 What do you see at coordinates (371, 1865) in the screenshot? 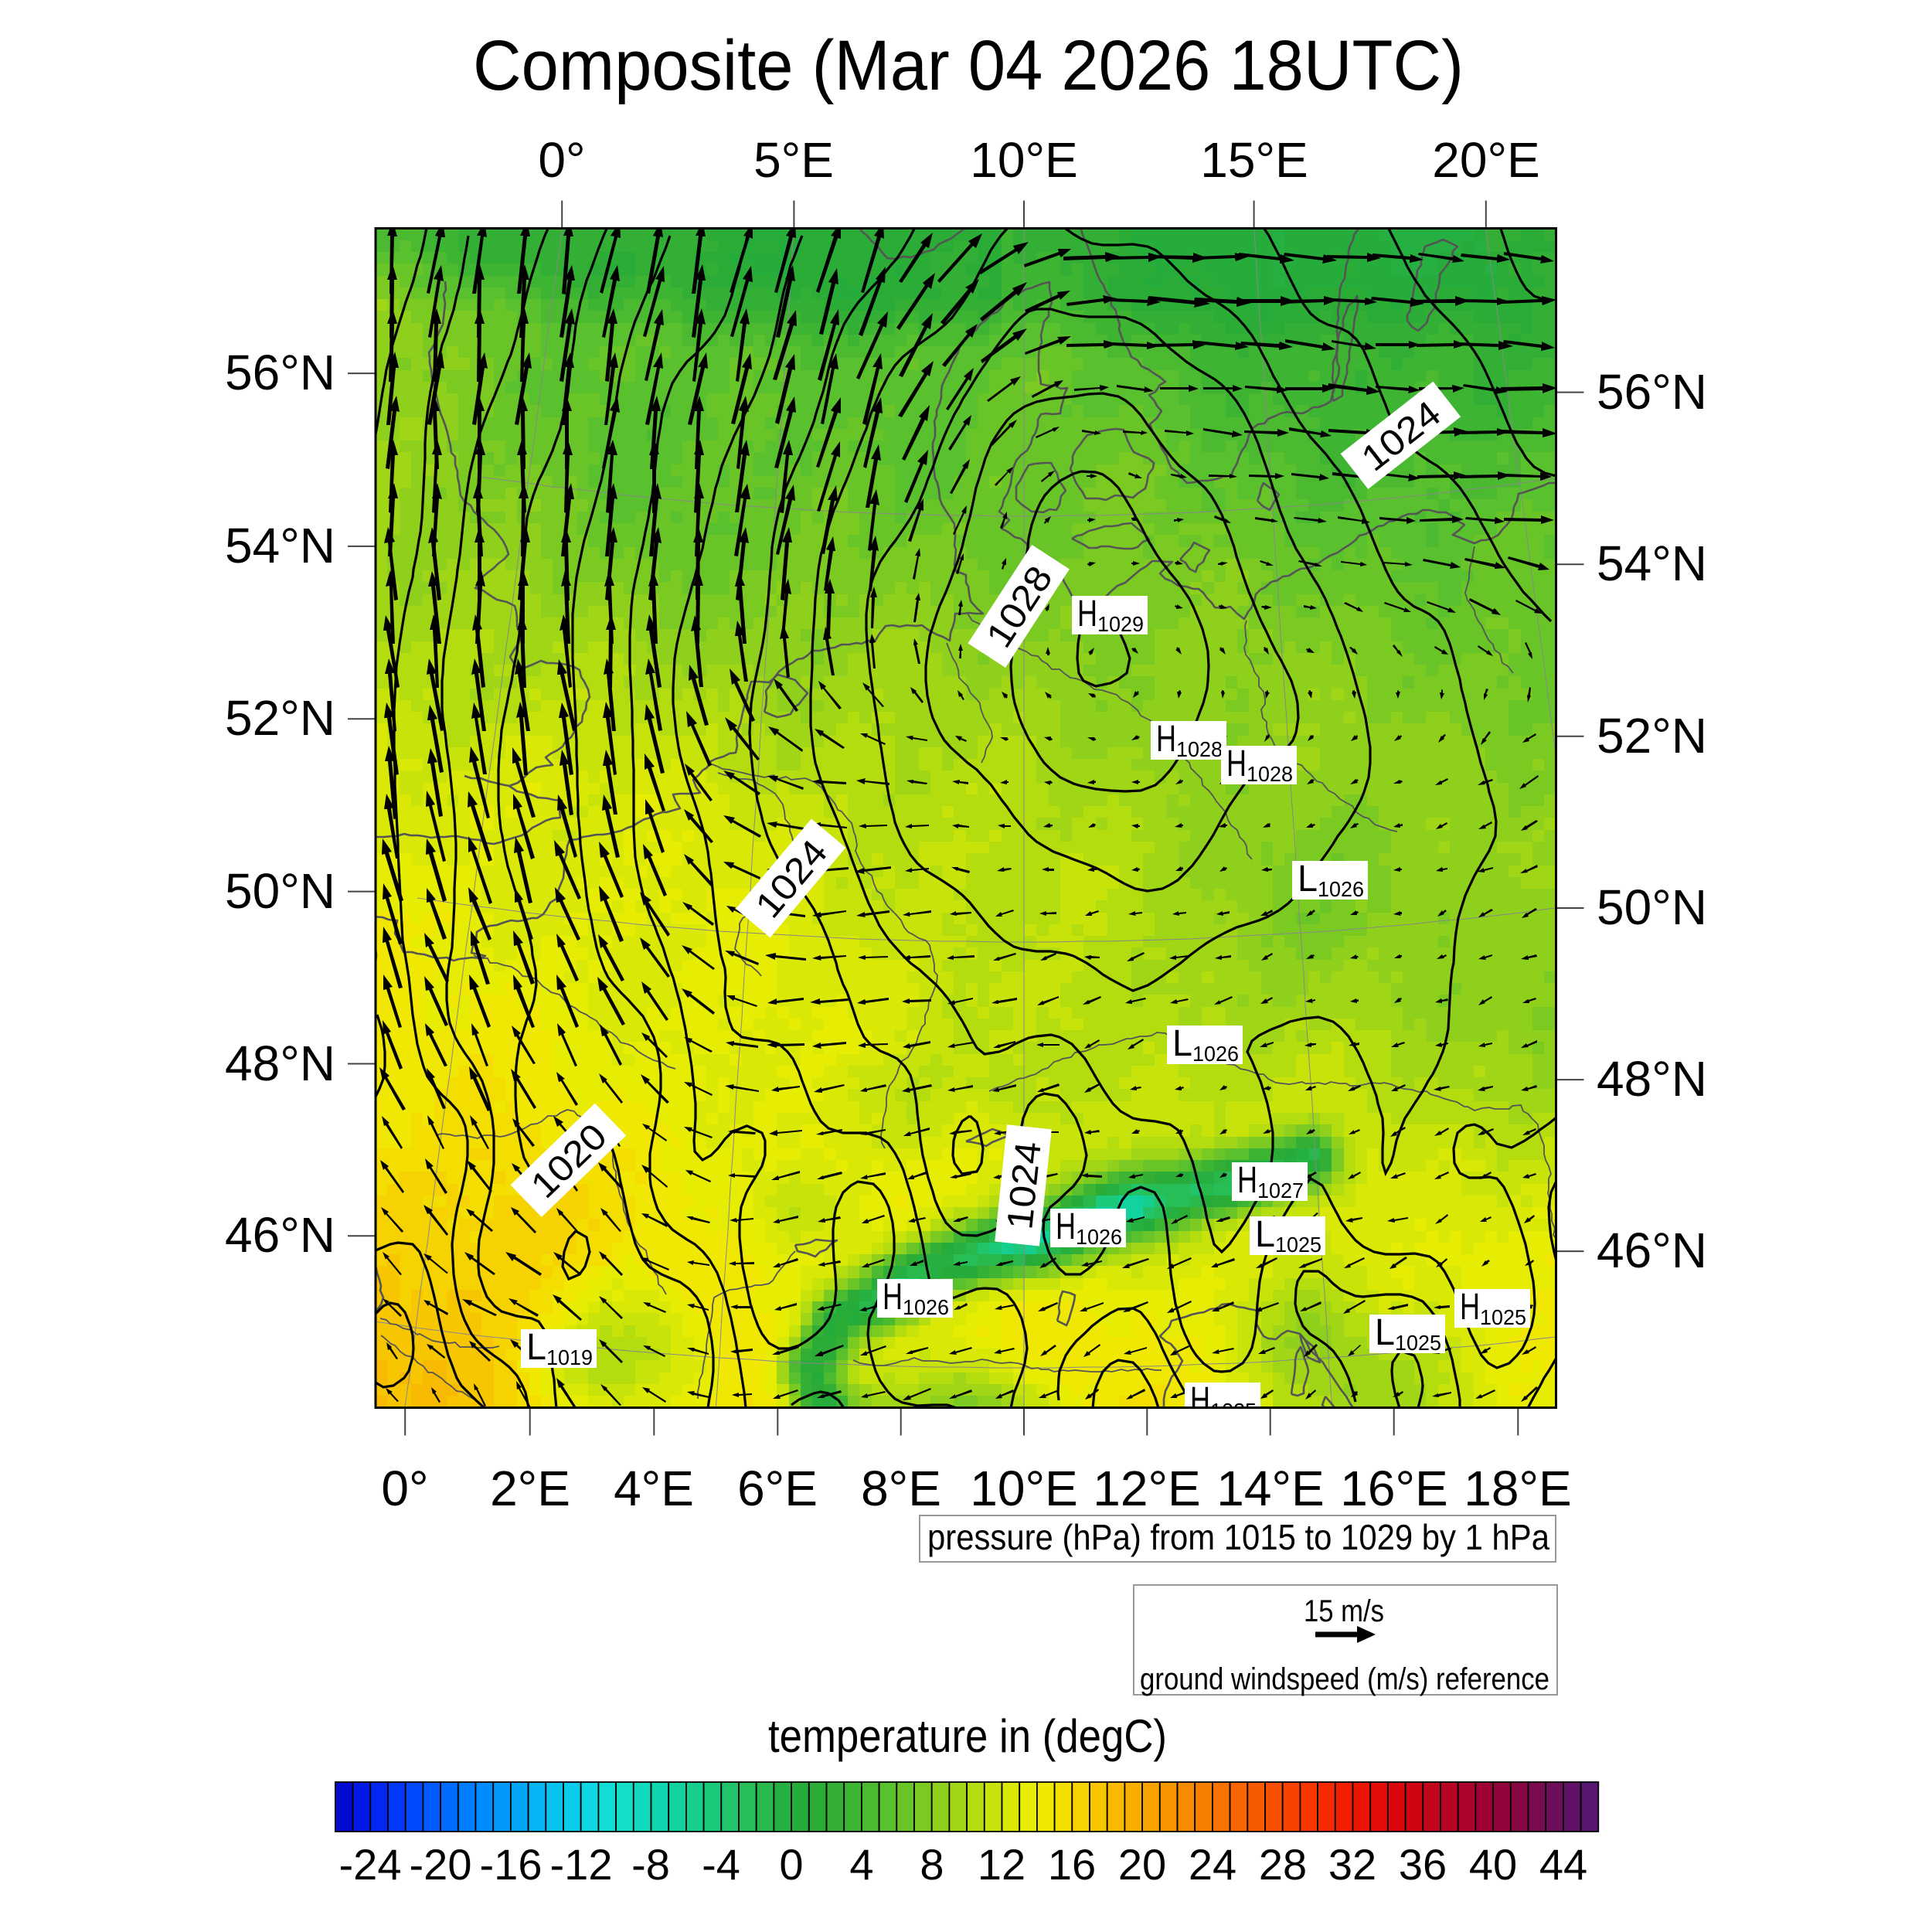
I see `svg-text: -24` at bounding box center [371, 1865].